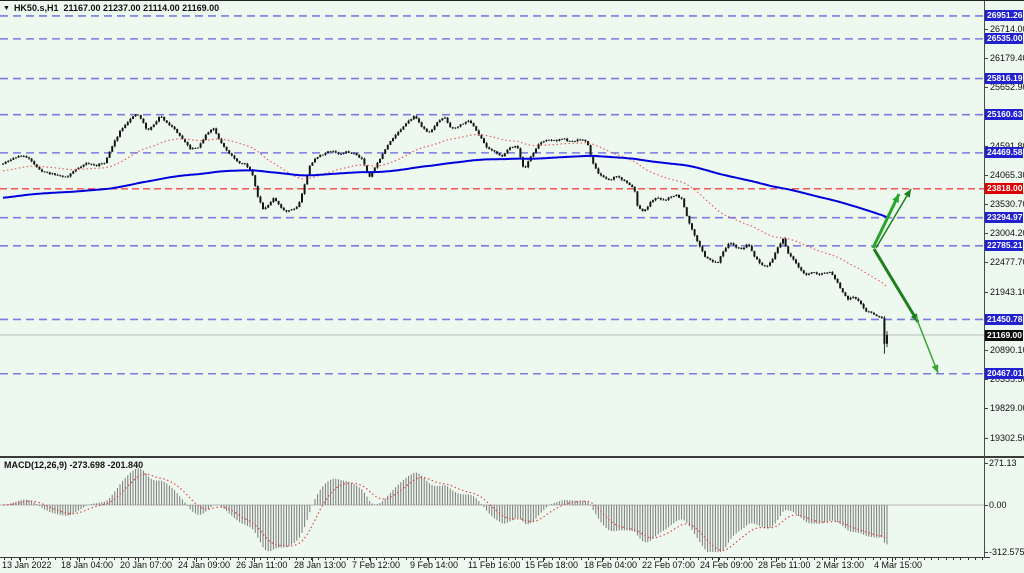 The image size is (1024, 573). What do you see at coordinates (984, 279) in the screenshot?
I see `price-axis-divider` at bounding box center [984, 279].